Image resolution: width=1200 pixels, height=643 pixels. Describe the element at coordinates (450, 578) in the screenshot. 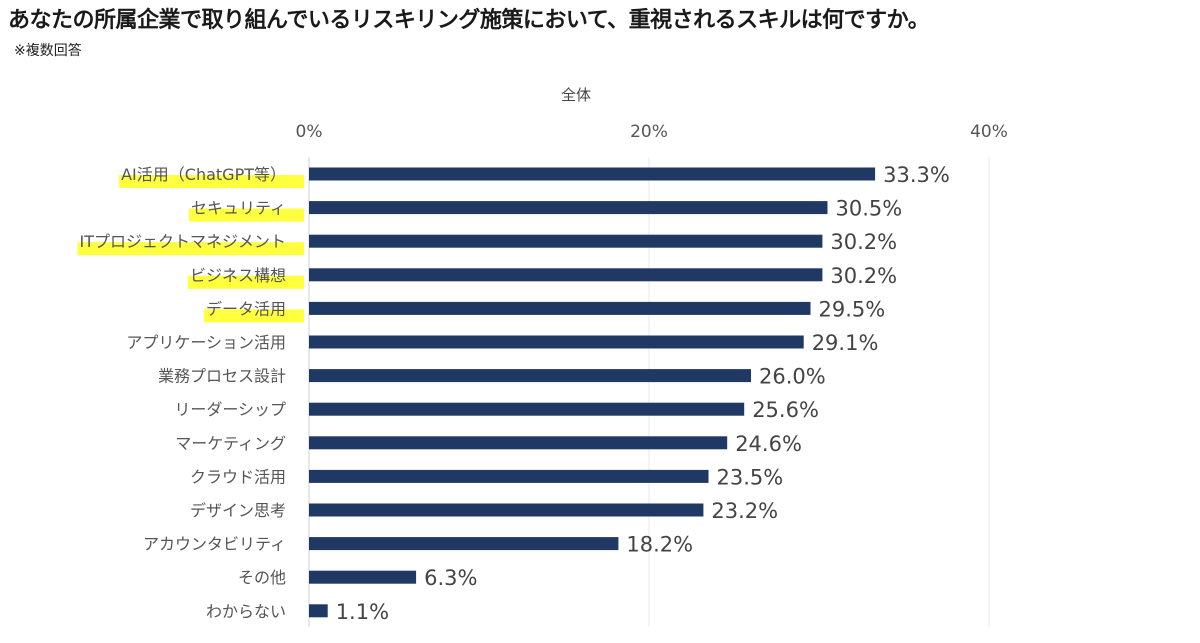

I see `value-label: 6.3%` at that location.